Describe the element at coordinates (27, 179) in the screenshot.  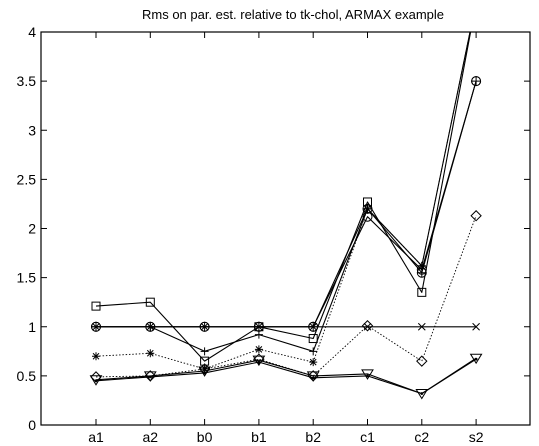
I see `y-tick-label: 2.5` at that location.